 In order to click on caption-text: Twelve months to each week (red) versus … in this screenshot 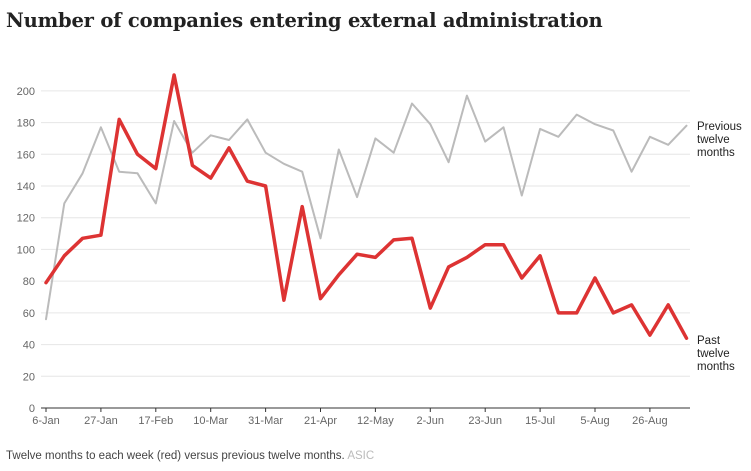, I will do `click(175, 456)`.